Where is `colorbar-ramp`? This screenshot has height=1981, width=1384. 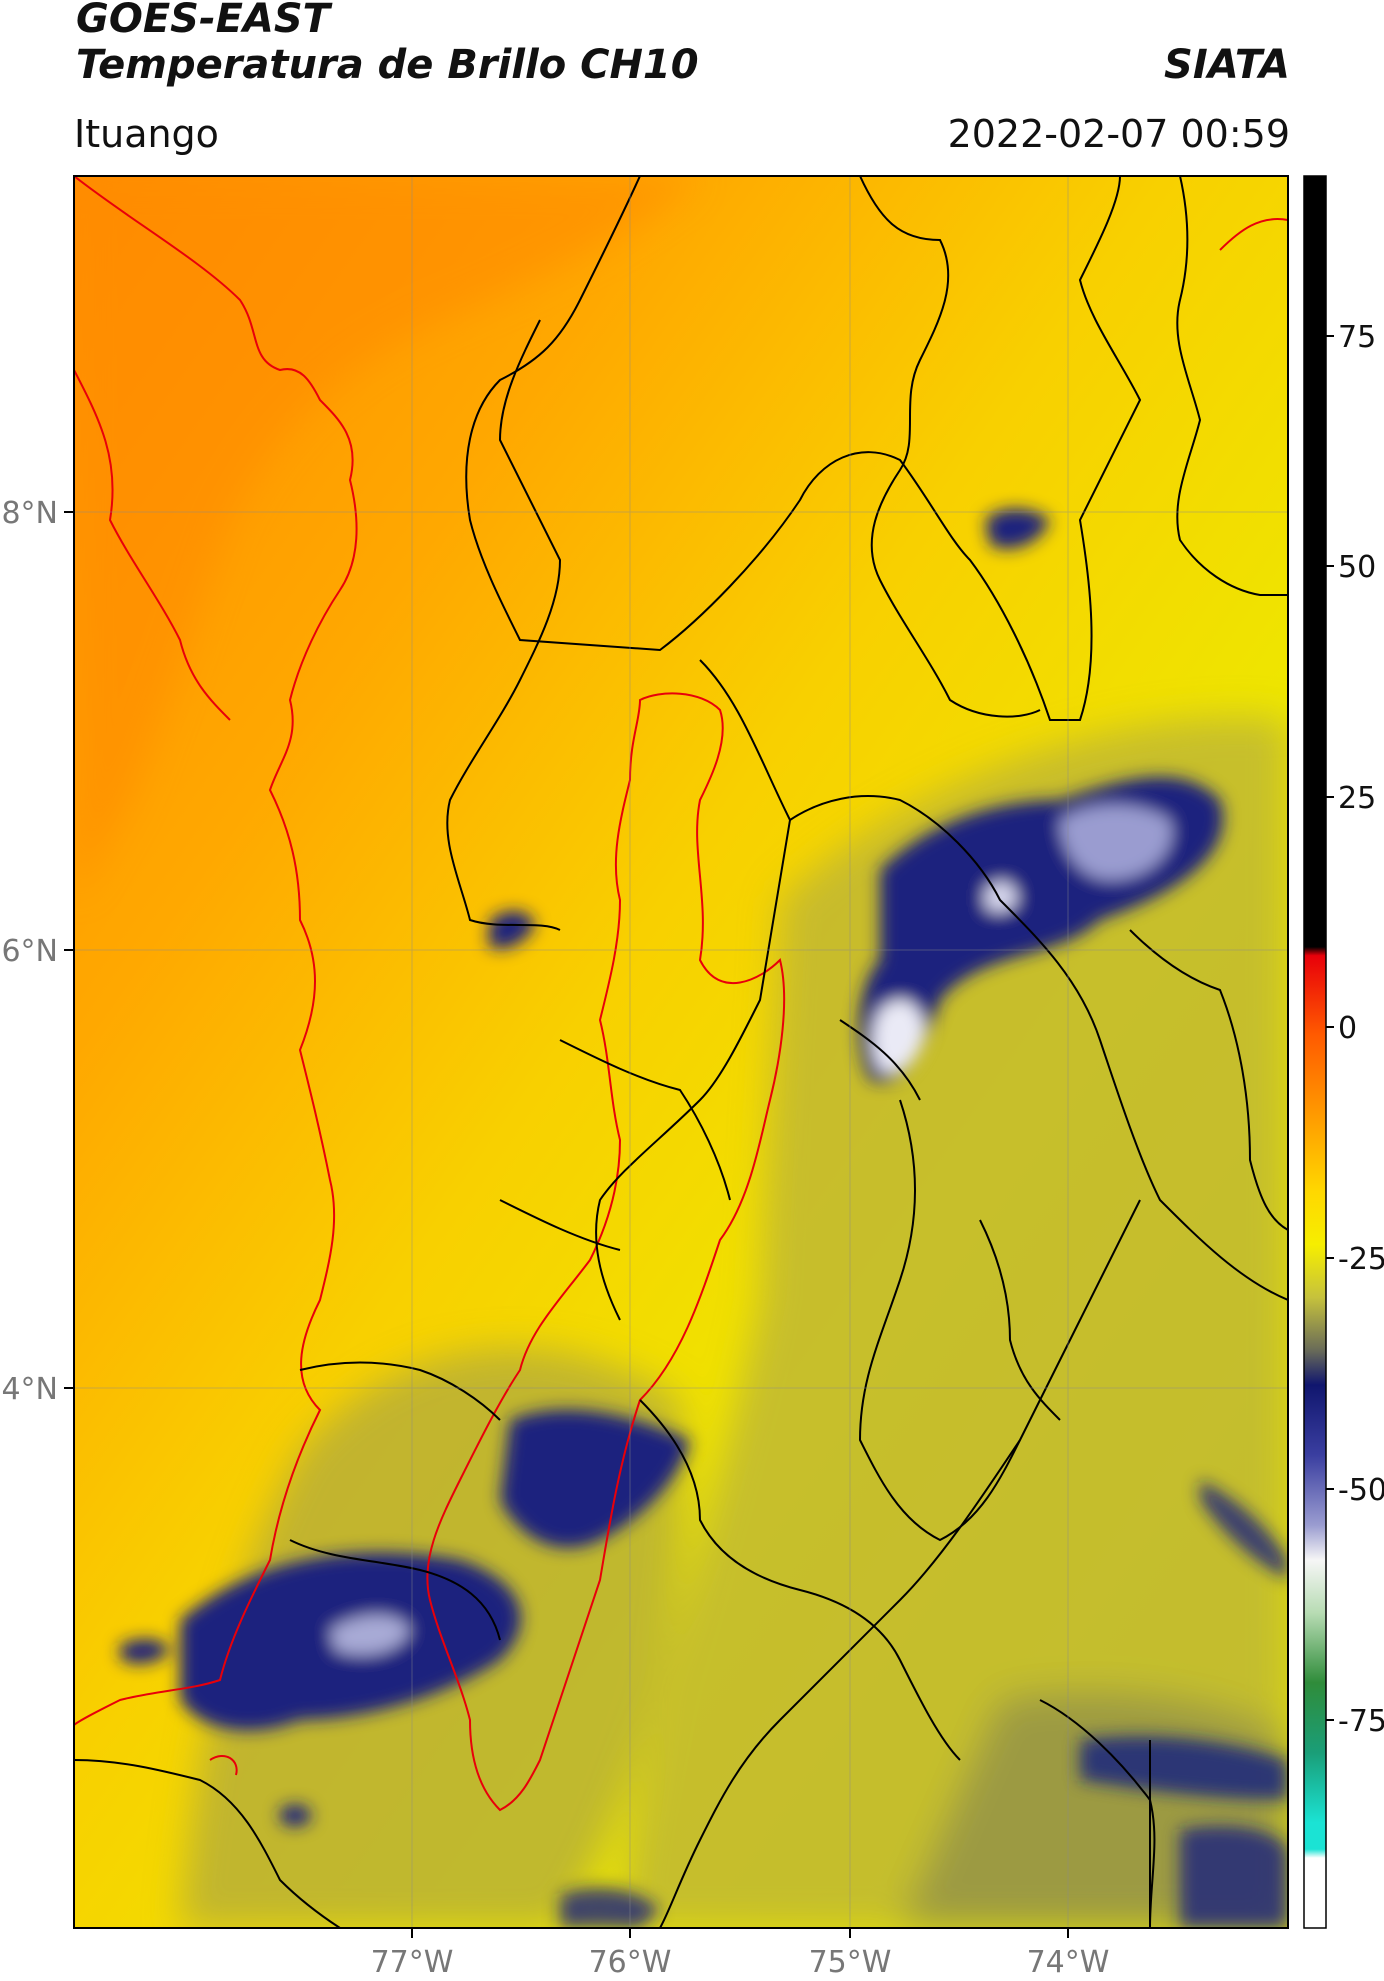 colorbar-ramp is located at coordinates (1315, 1052).